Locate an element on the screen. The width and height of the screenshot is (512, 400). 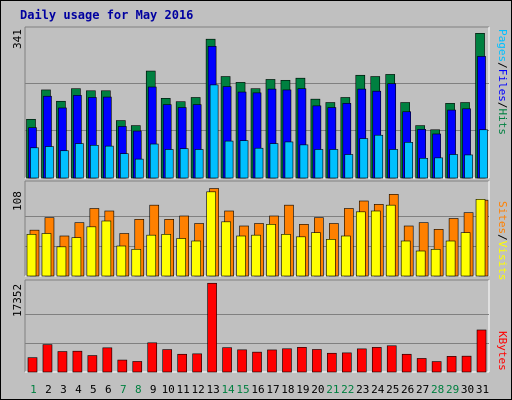
visits-legend: Sites/Visits is located at coordinates (502, 241).